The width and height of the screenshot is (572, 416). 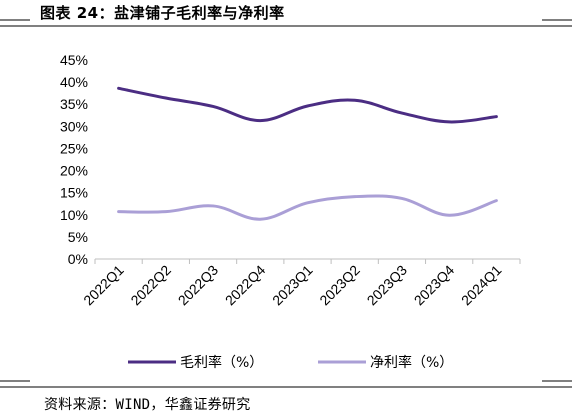 I want to click on y-tick-label: 45%, so click(x=74, y=60).